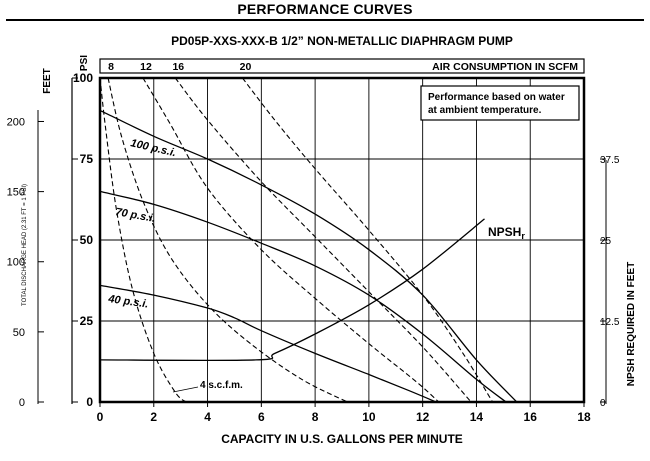 This screenshot has width=650, height=461. I want to click on x-tick-label: 4, so click(207, 417).